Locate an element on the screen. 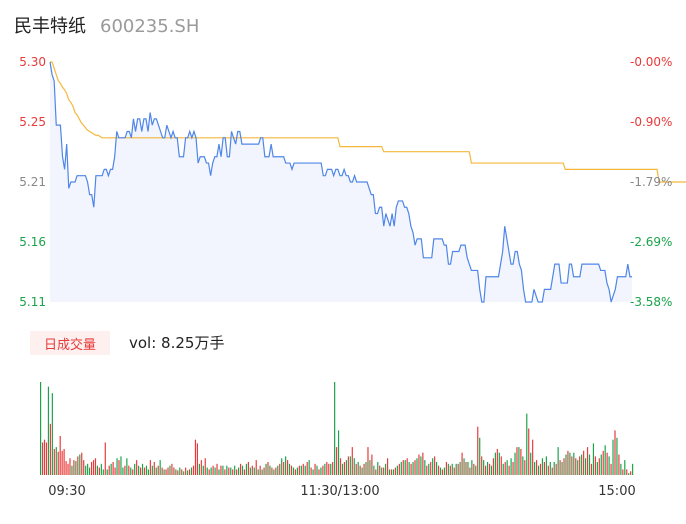 The image size is (686, 524). y-tick-label: 5.30 is located at coordinates (32, 62).